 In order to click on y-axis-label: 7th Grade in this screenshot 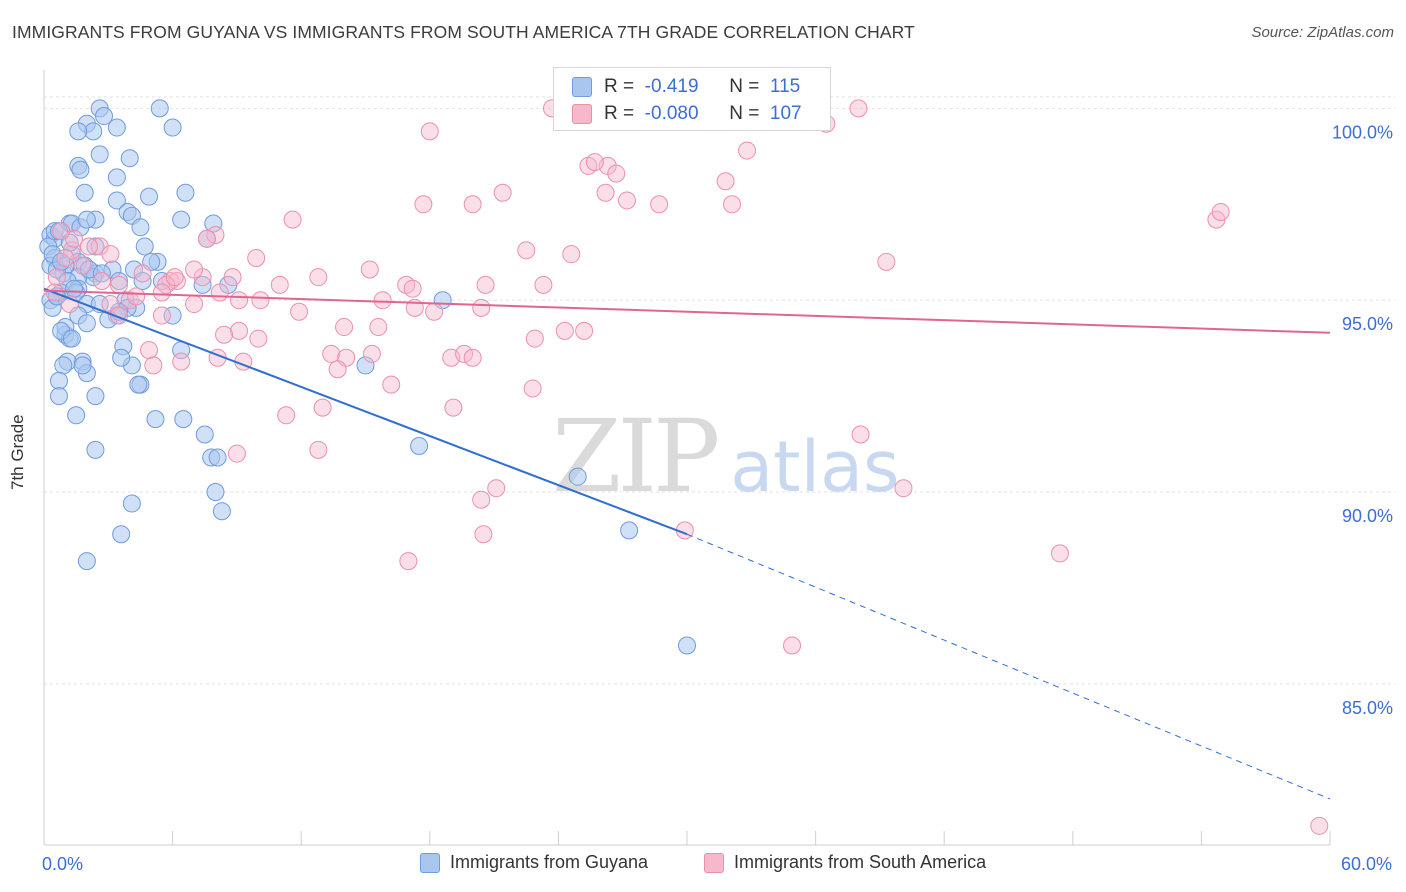, I will do `click(17, 452)`.